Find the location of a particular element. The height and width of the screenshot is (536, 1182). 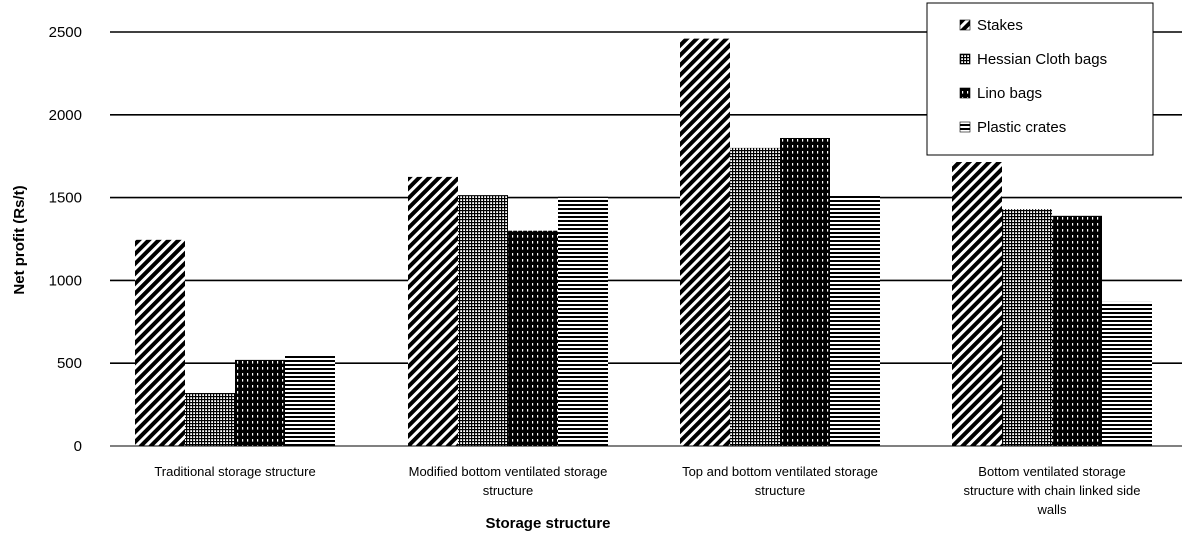

y-axis-title: Net profit (Rs/t) is located at coordinates (19, 239).